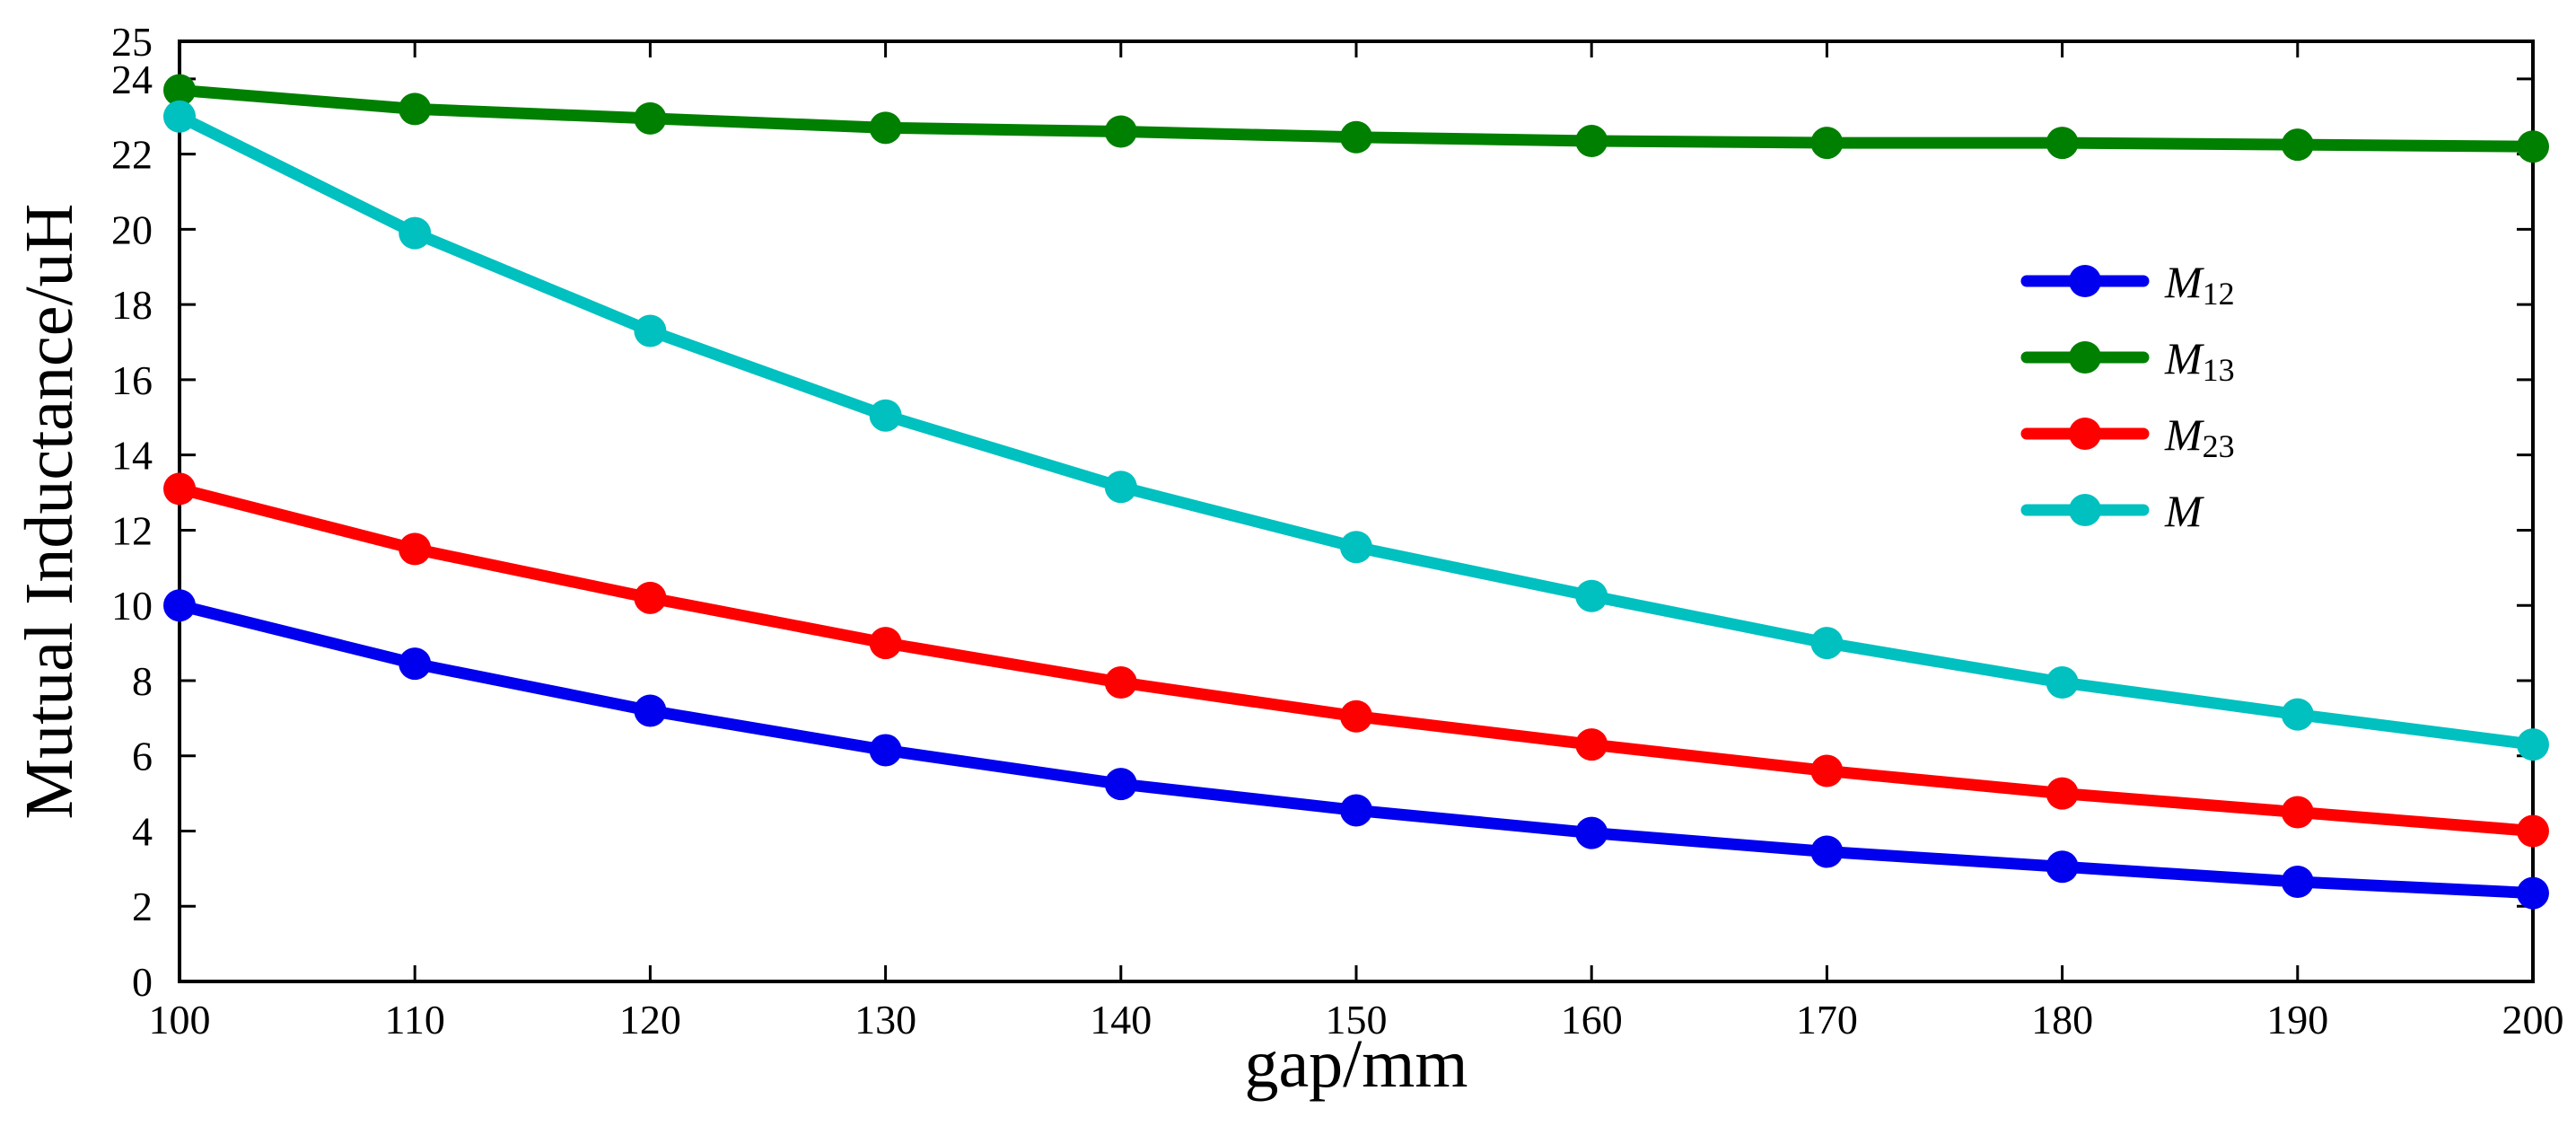 The width and height of the screenshot is (2576, 1135). Describe the element at coordinates (132, 380) in the screenshot. I see `y-tick-label: 16` at that location.